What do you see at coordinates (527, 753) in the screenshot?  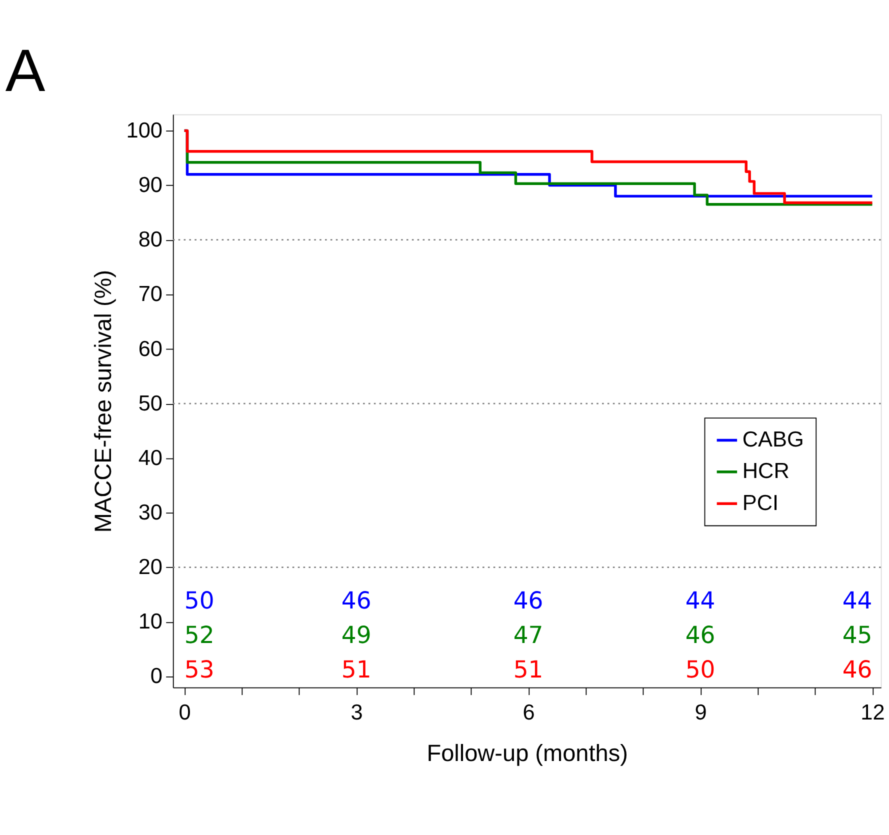 I see `x-axis-title: Follow-up (months)` at bounding box center [527, 753].